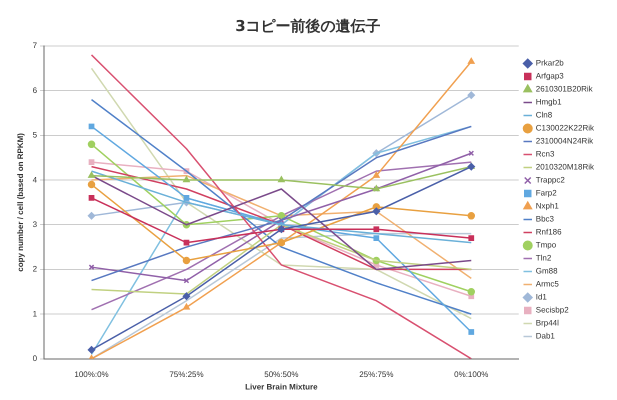 Image resolution: width=617 pixels, height=400 pixels. I want to click on y-tick-label: 0, so click(35, 359).